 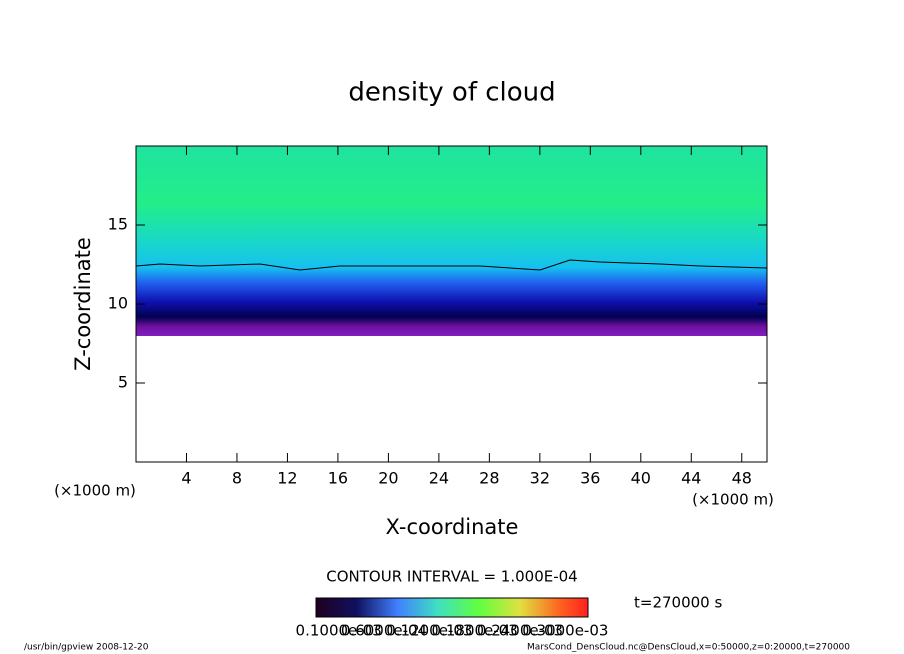 I want to click on x-tick-label: 4, so click(x=186, y=478).